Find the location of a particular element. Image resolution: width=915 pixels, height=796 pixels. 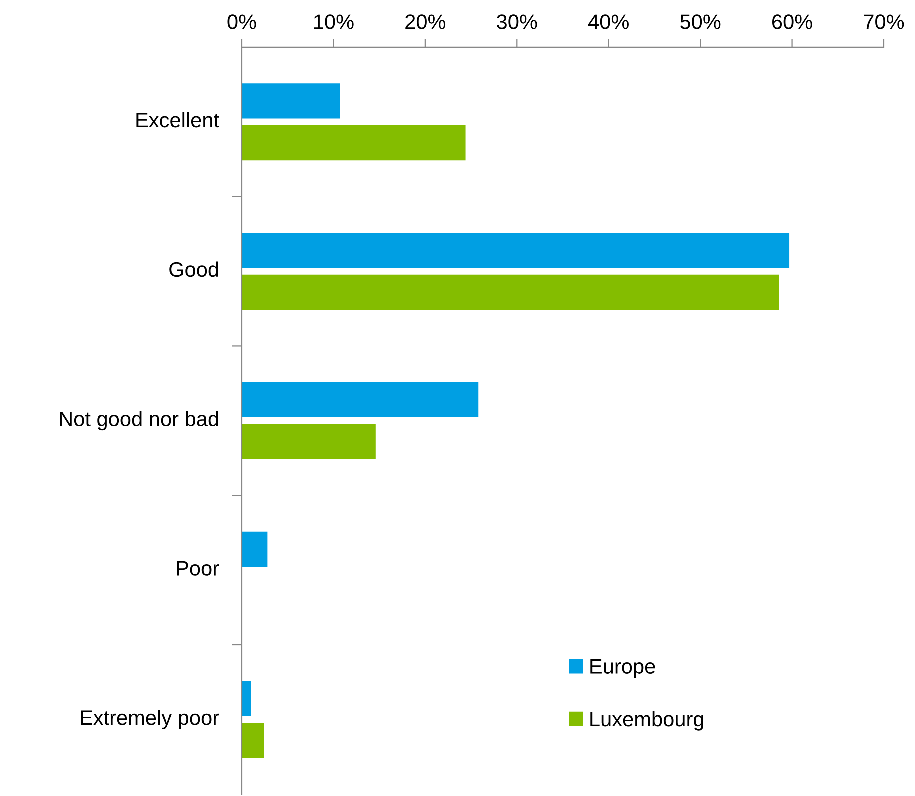

x-tick-label: 10% is located at coordinates (334, 22).